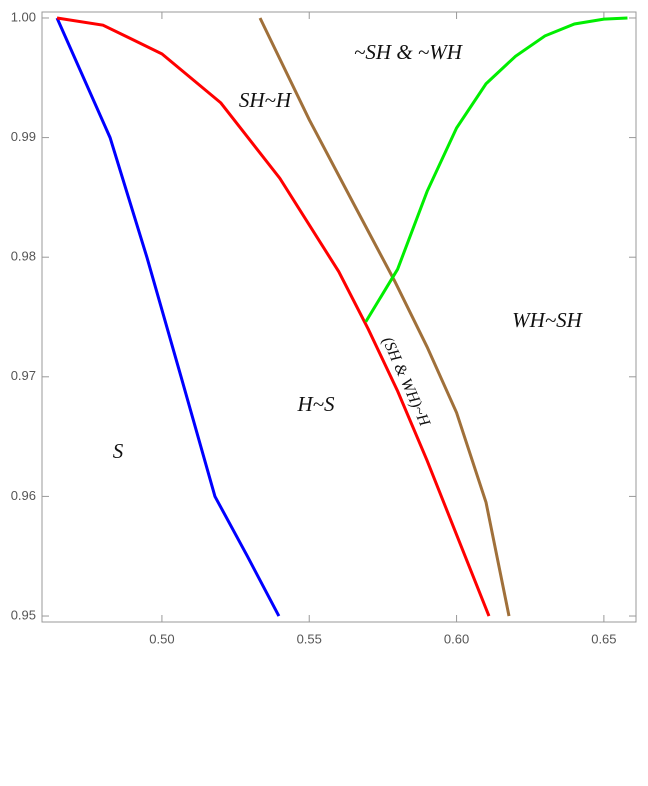 This screenshot has height=786, width=648. Describe the element at coordinates (603, 638) in the screenshot. I see `x-tick-label: 0.65` at that location.